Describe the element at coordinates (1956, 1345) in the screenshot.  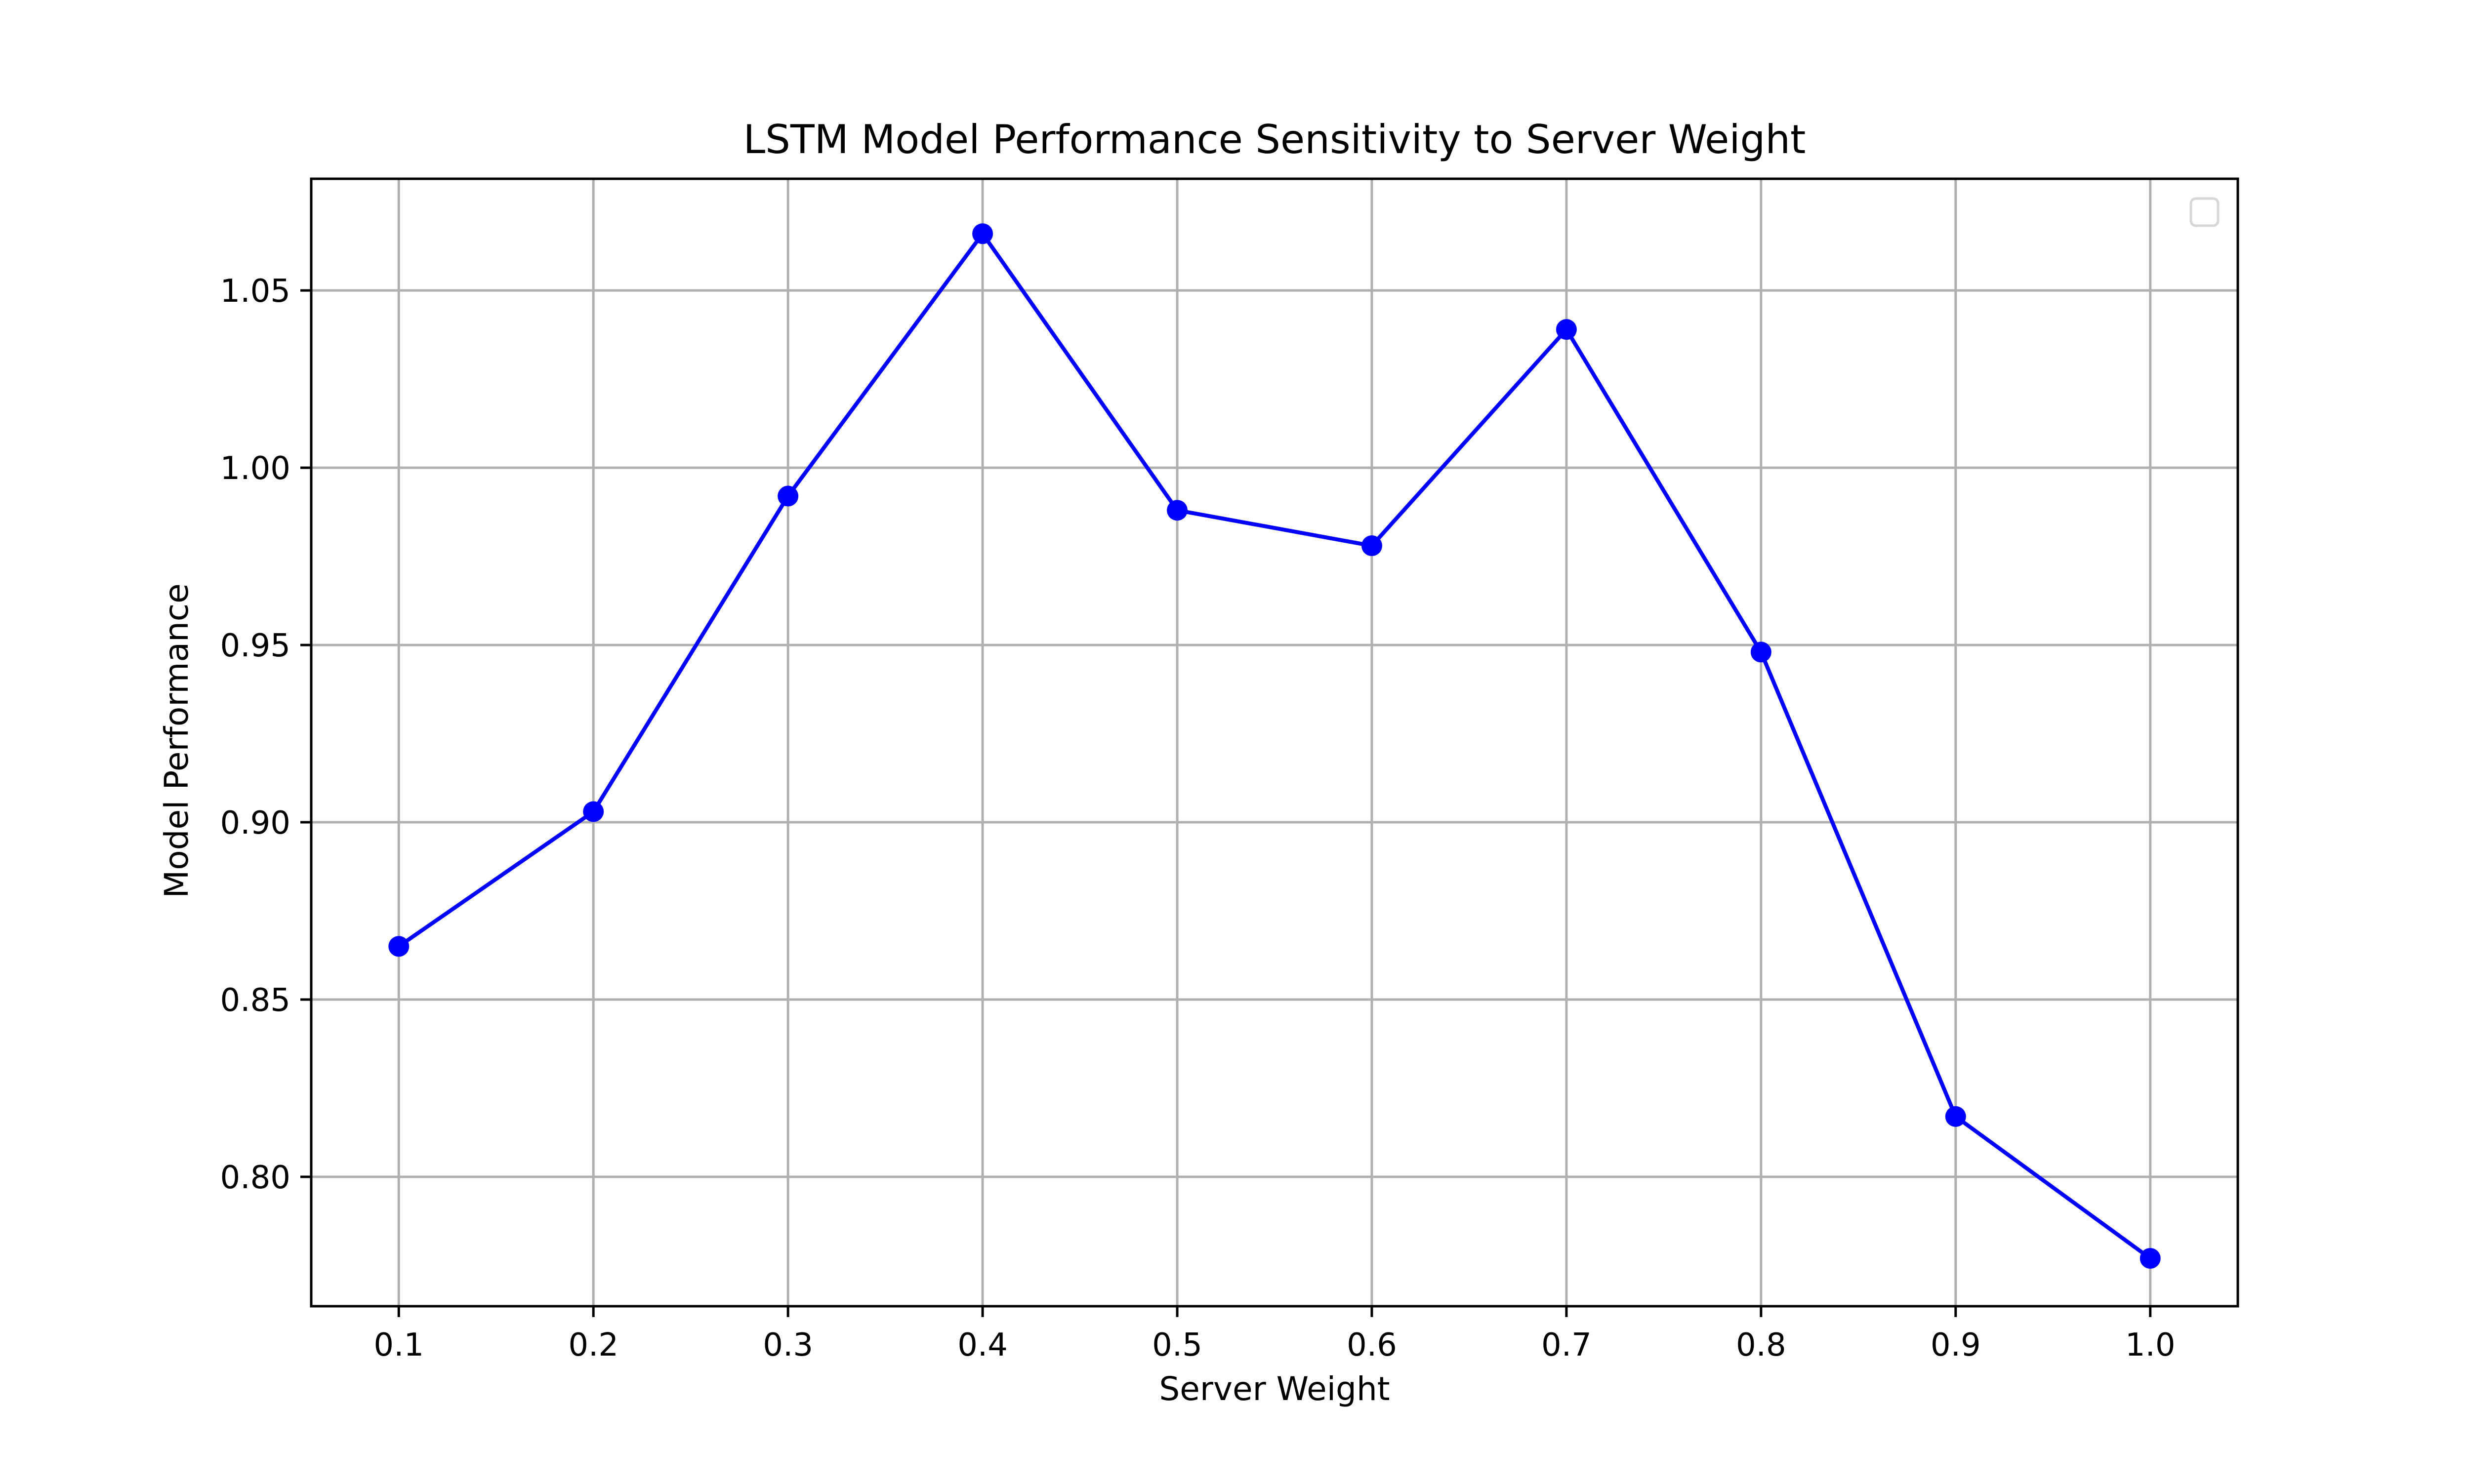
I see `x-tick-label: 0.9` at that location.